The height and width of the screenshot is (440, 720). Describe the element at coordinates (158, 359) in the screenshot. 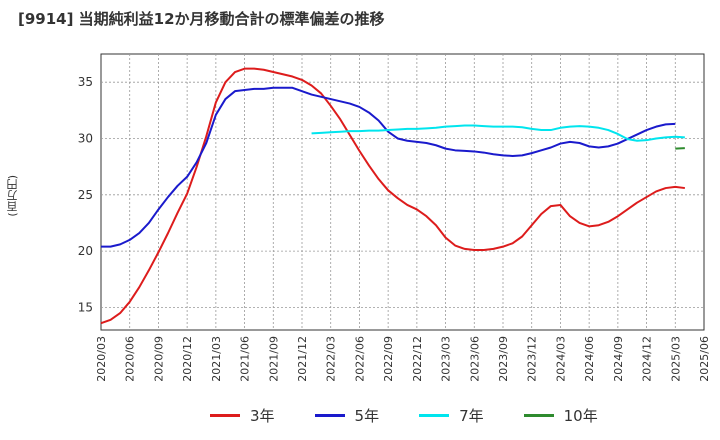

I see `x-tick-label: 2020/09` at that location.